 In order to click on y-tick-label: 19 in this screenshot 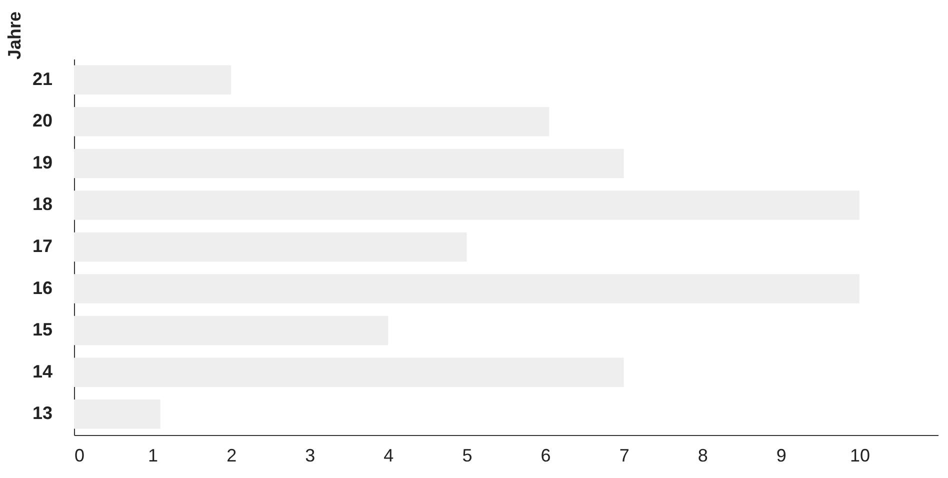, I will do `click(42, 162)`.